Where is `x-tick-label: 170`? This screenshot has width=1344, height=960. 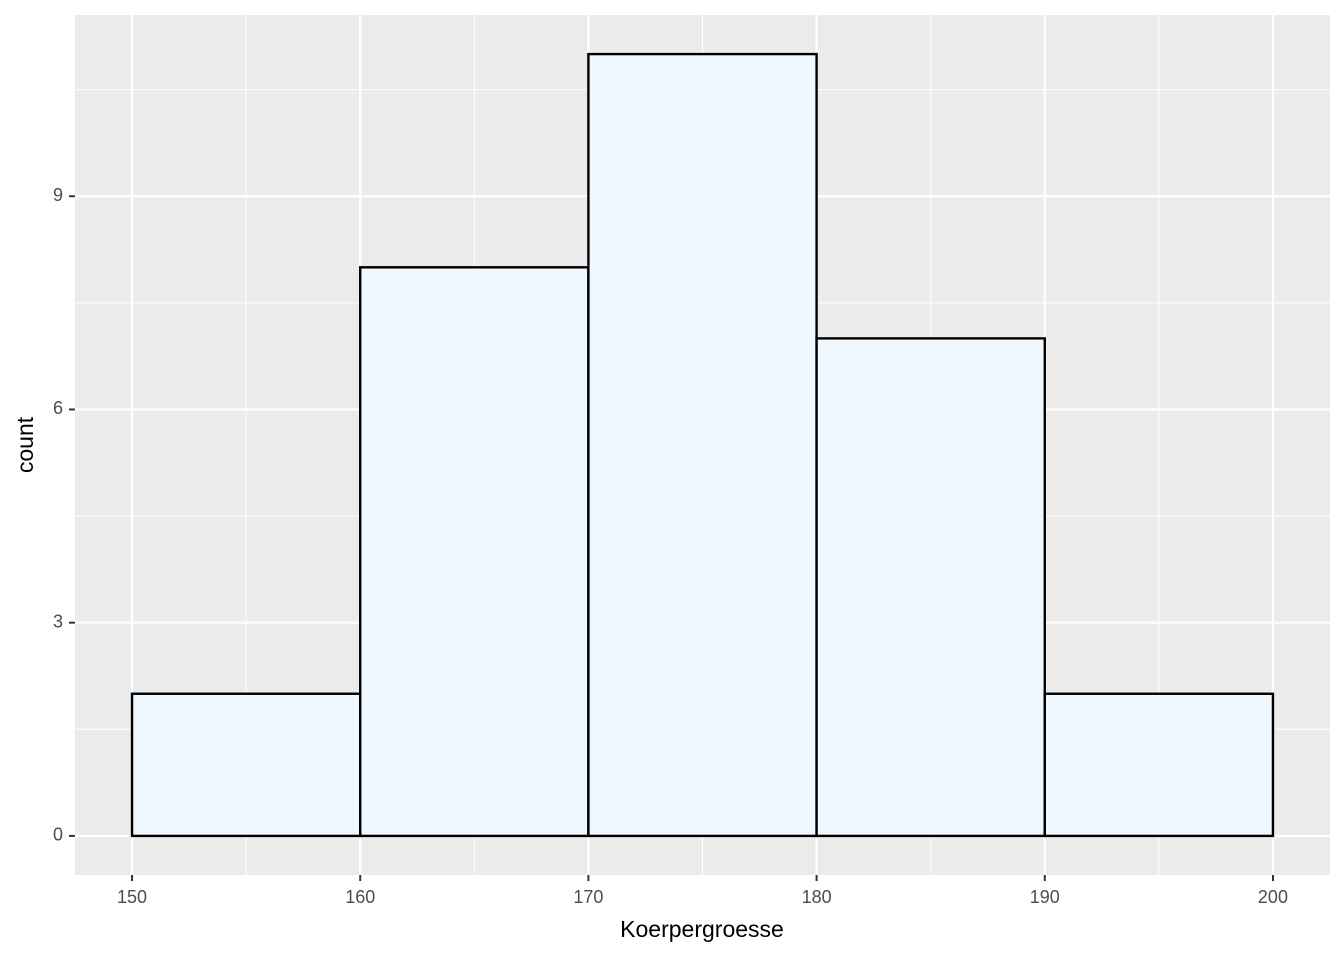 x-tick-label: 170 is located at coordinates (588, 897).